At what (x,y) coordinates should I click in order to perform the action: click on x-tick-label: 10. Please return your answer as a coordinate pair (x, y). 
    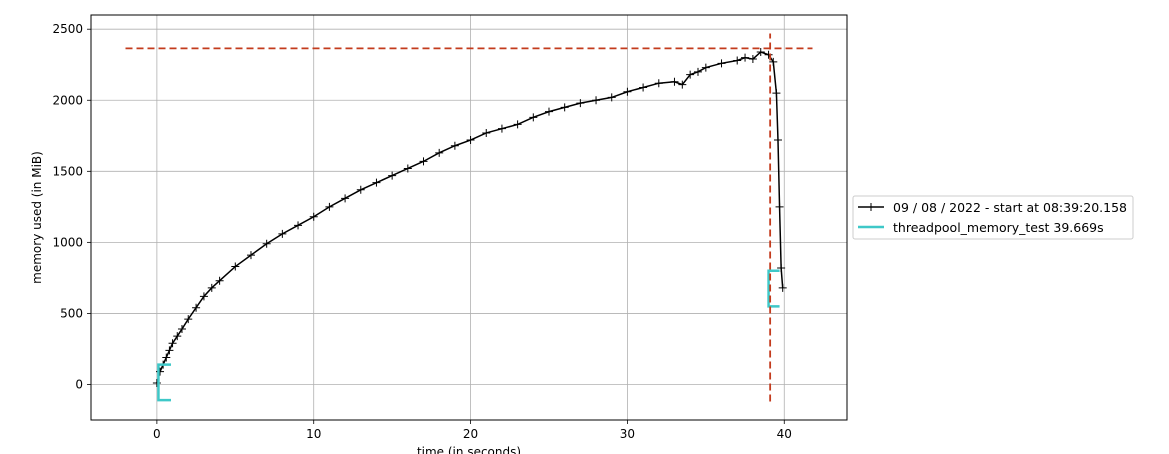
    Looking at the image, I should click on (313, 434).